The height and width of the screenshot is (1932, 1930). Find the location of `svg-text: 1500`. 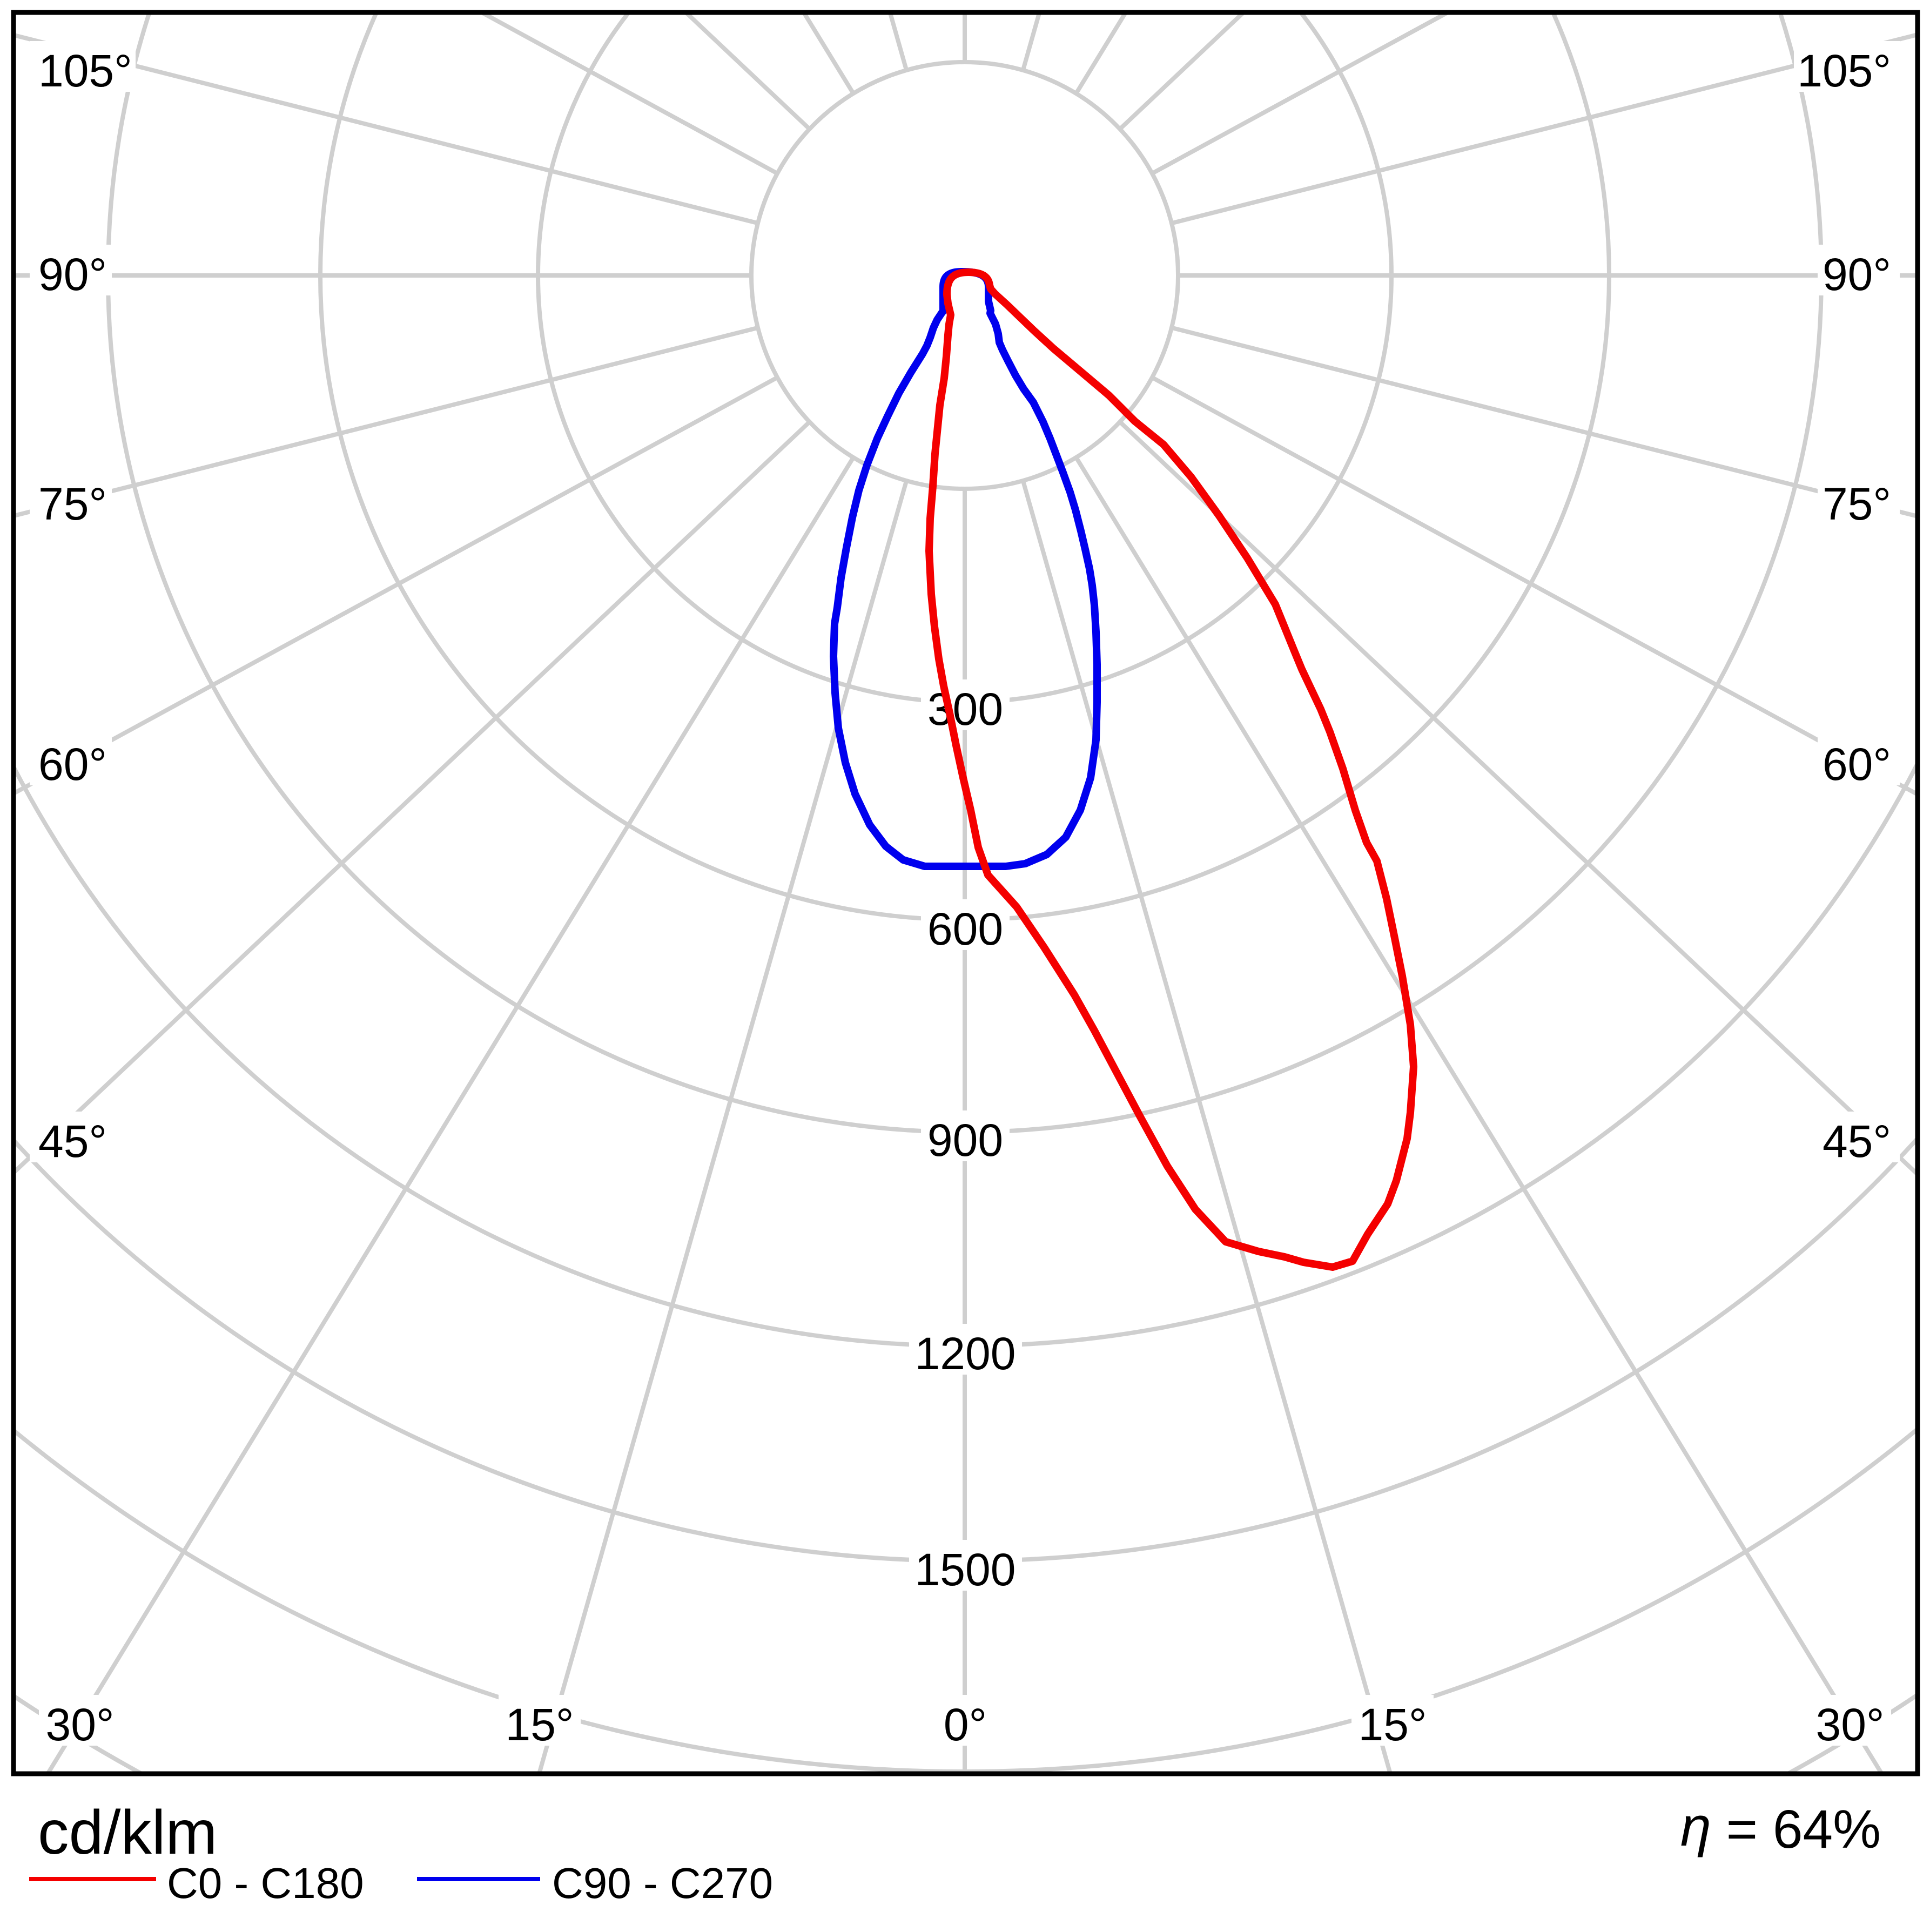

svg-text: 1500 is located at coordinates (965, 1569).